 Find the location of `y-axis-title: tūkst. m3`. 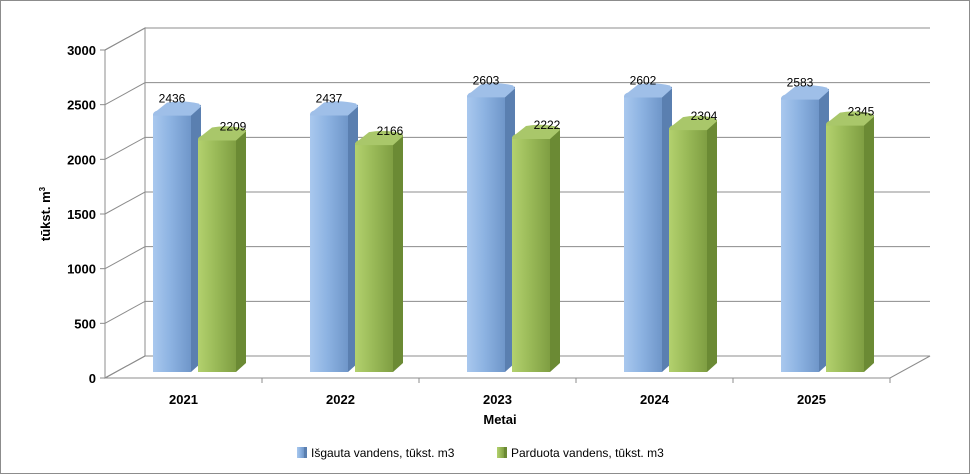

y-axis-title: tūkst. m3 is located at coordinates (45, 213).